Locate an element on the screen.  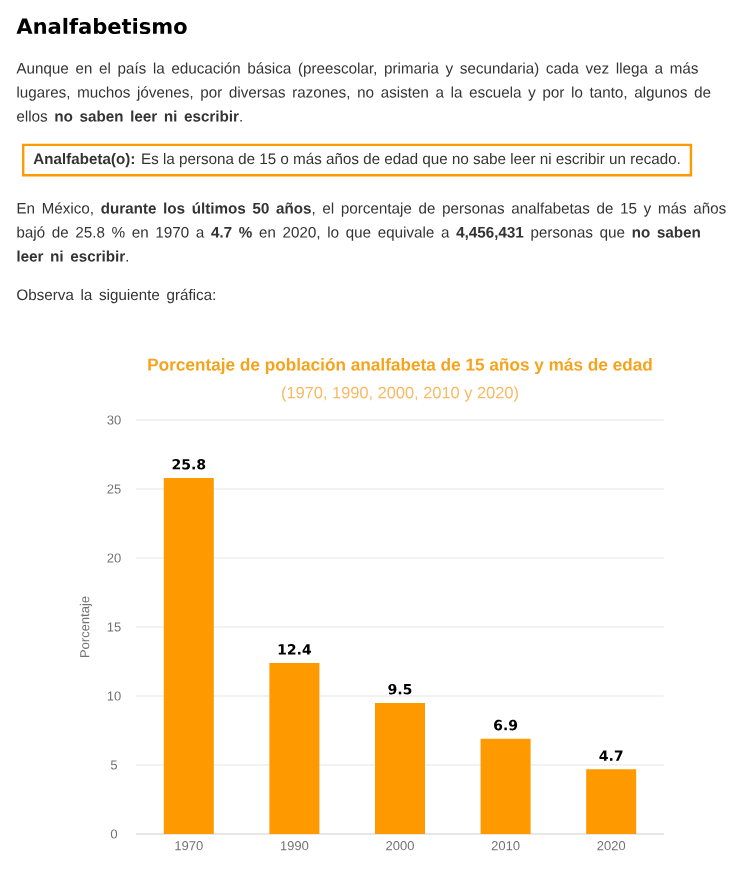
chart-title: Porcentaje de población analfabeta de 15 años y más de edad is located at coordinates (400, 366).